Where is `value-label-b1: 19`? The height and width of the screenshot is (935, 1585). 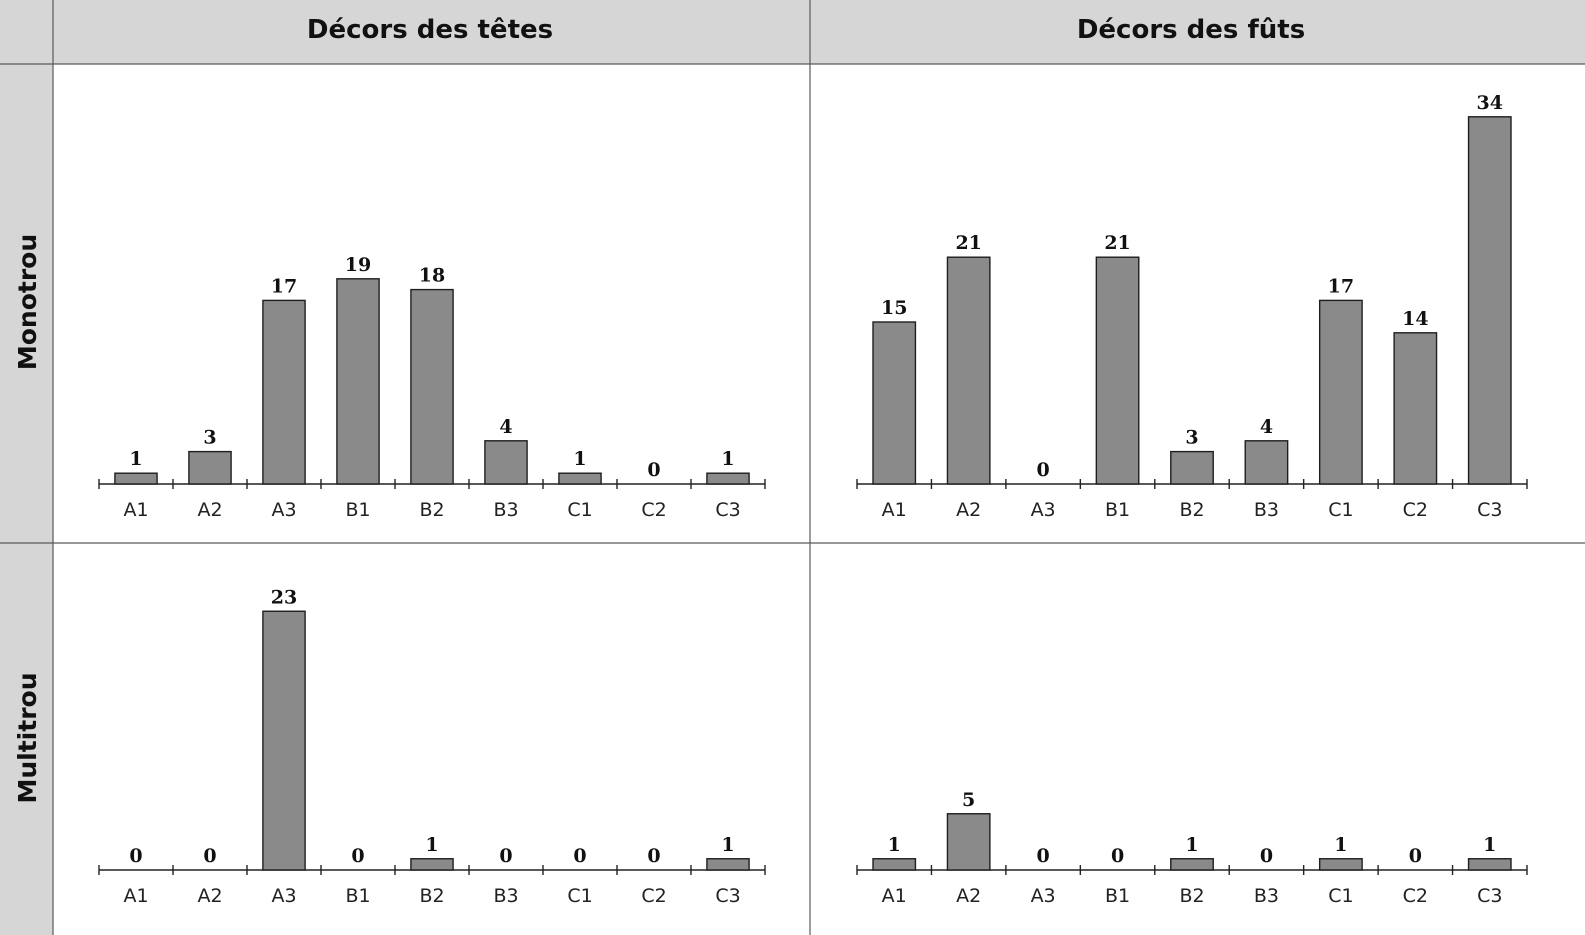 value-label-b1: 19 is located at coordinates (358, 265).